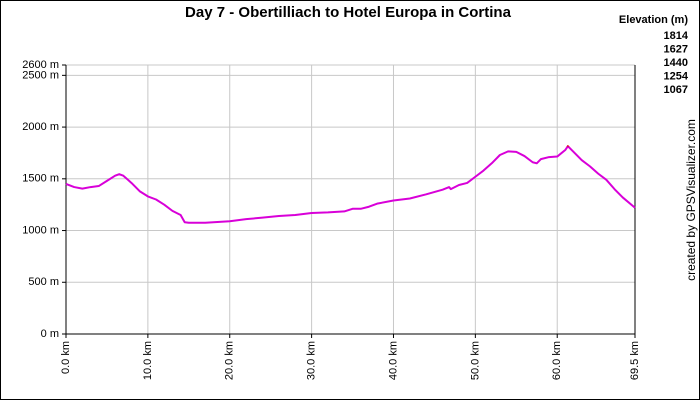 The height and width of the screenshot is (400, 700). I want to click on x-tick-label: 30.0 km, so click(312, 360).